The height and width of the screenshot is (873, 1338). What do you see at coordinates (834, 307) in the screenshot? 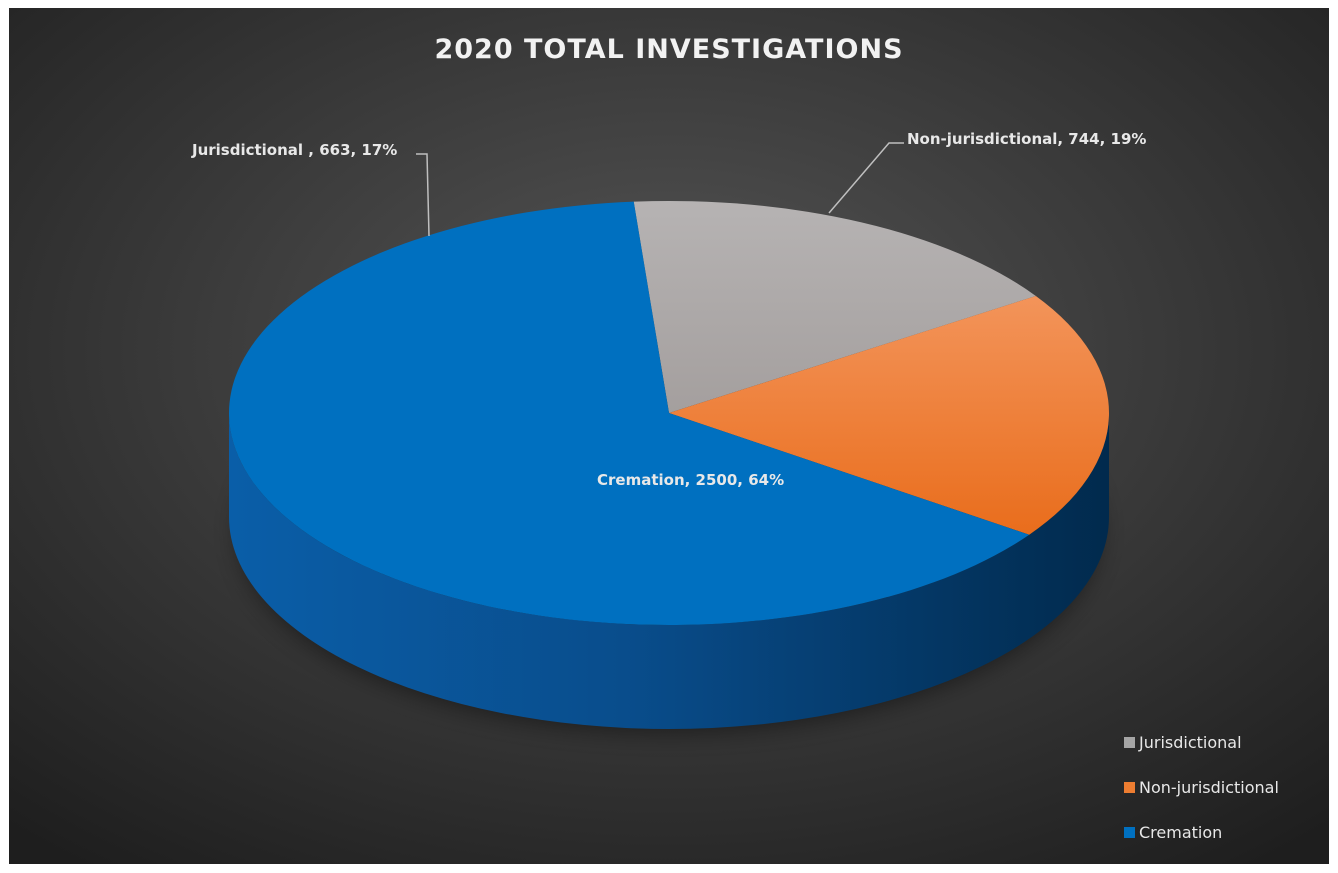
I see `pie-slice-jurisdictional` at bounding box center [834, 307].